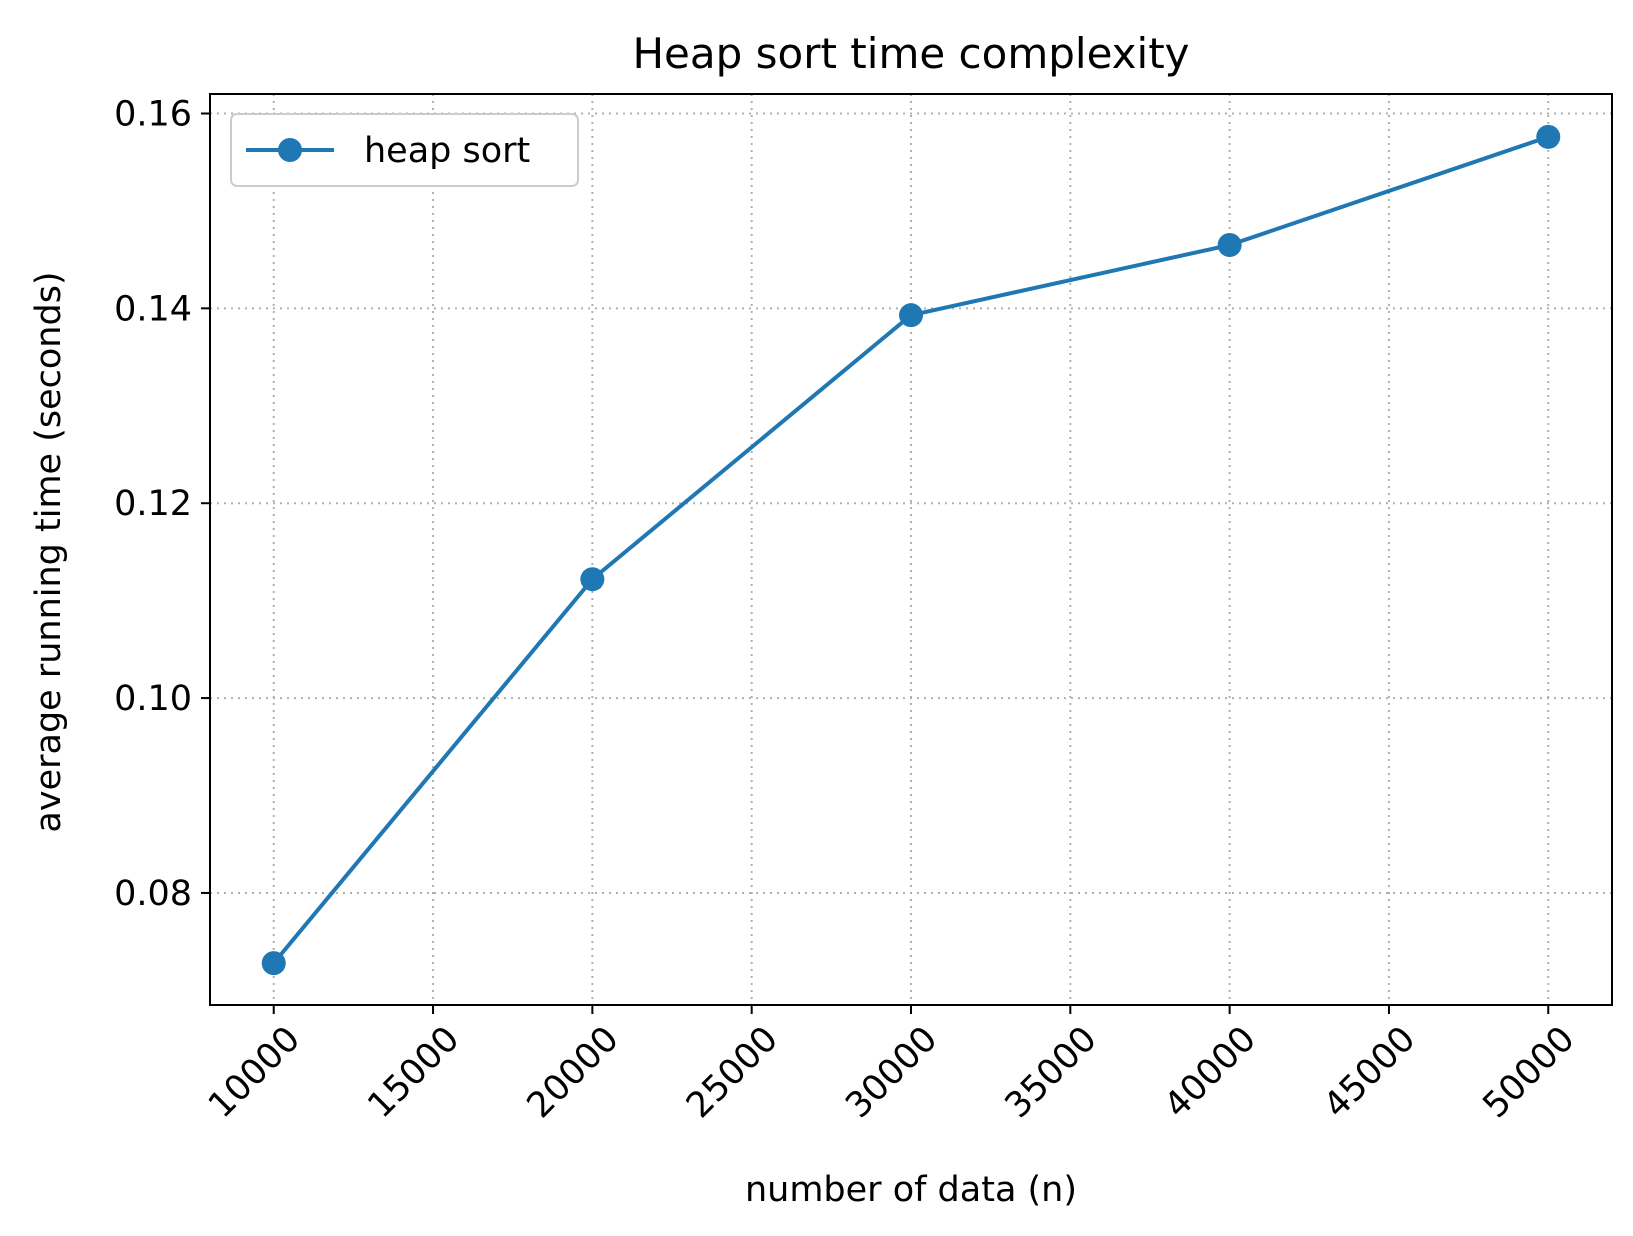 Image resolution: width=1633 pixels, height=1236 pixels. What do you see at coordinates (910, 53) in the screenshot?
I see `chart-title: Heap sort time complexity` at bounding box center [910, 53].